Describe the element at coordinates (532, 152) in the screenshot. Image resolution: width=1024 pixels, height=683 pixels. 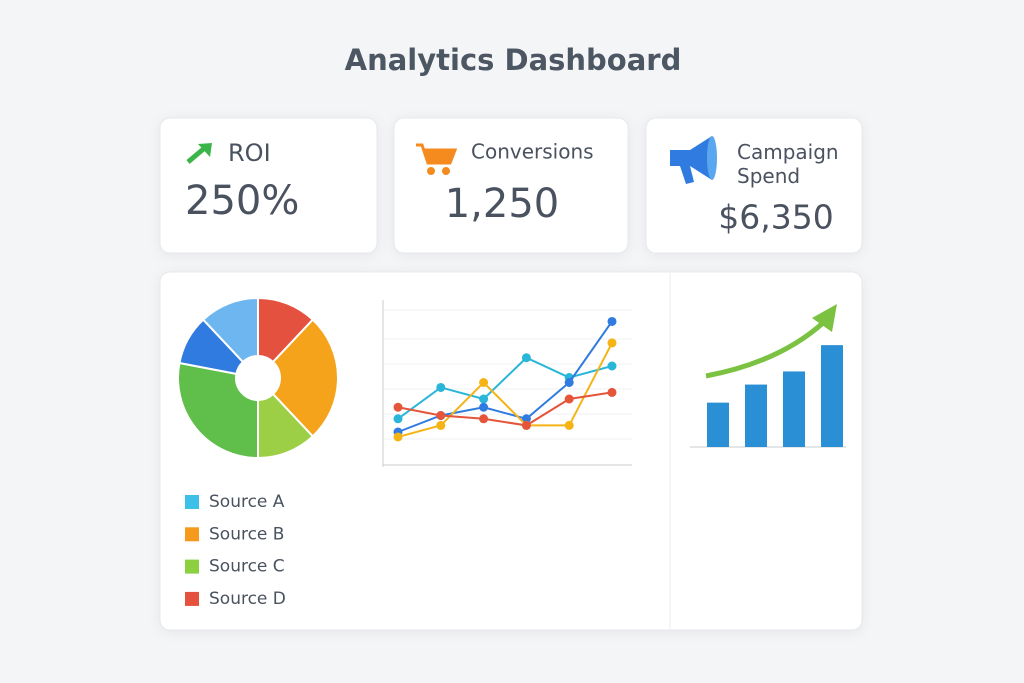
I see `card-label: Conversions` at that location.